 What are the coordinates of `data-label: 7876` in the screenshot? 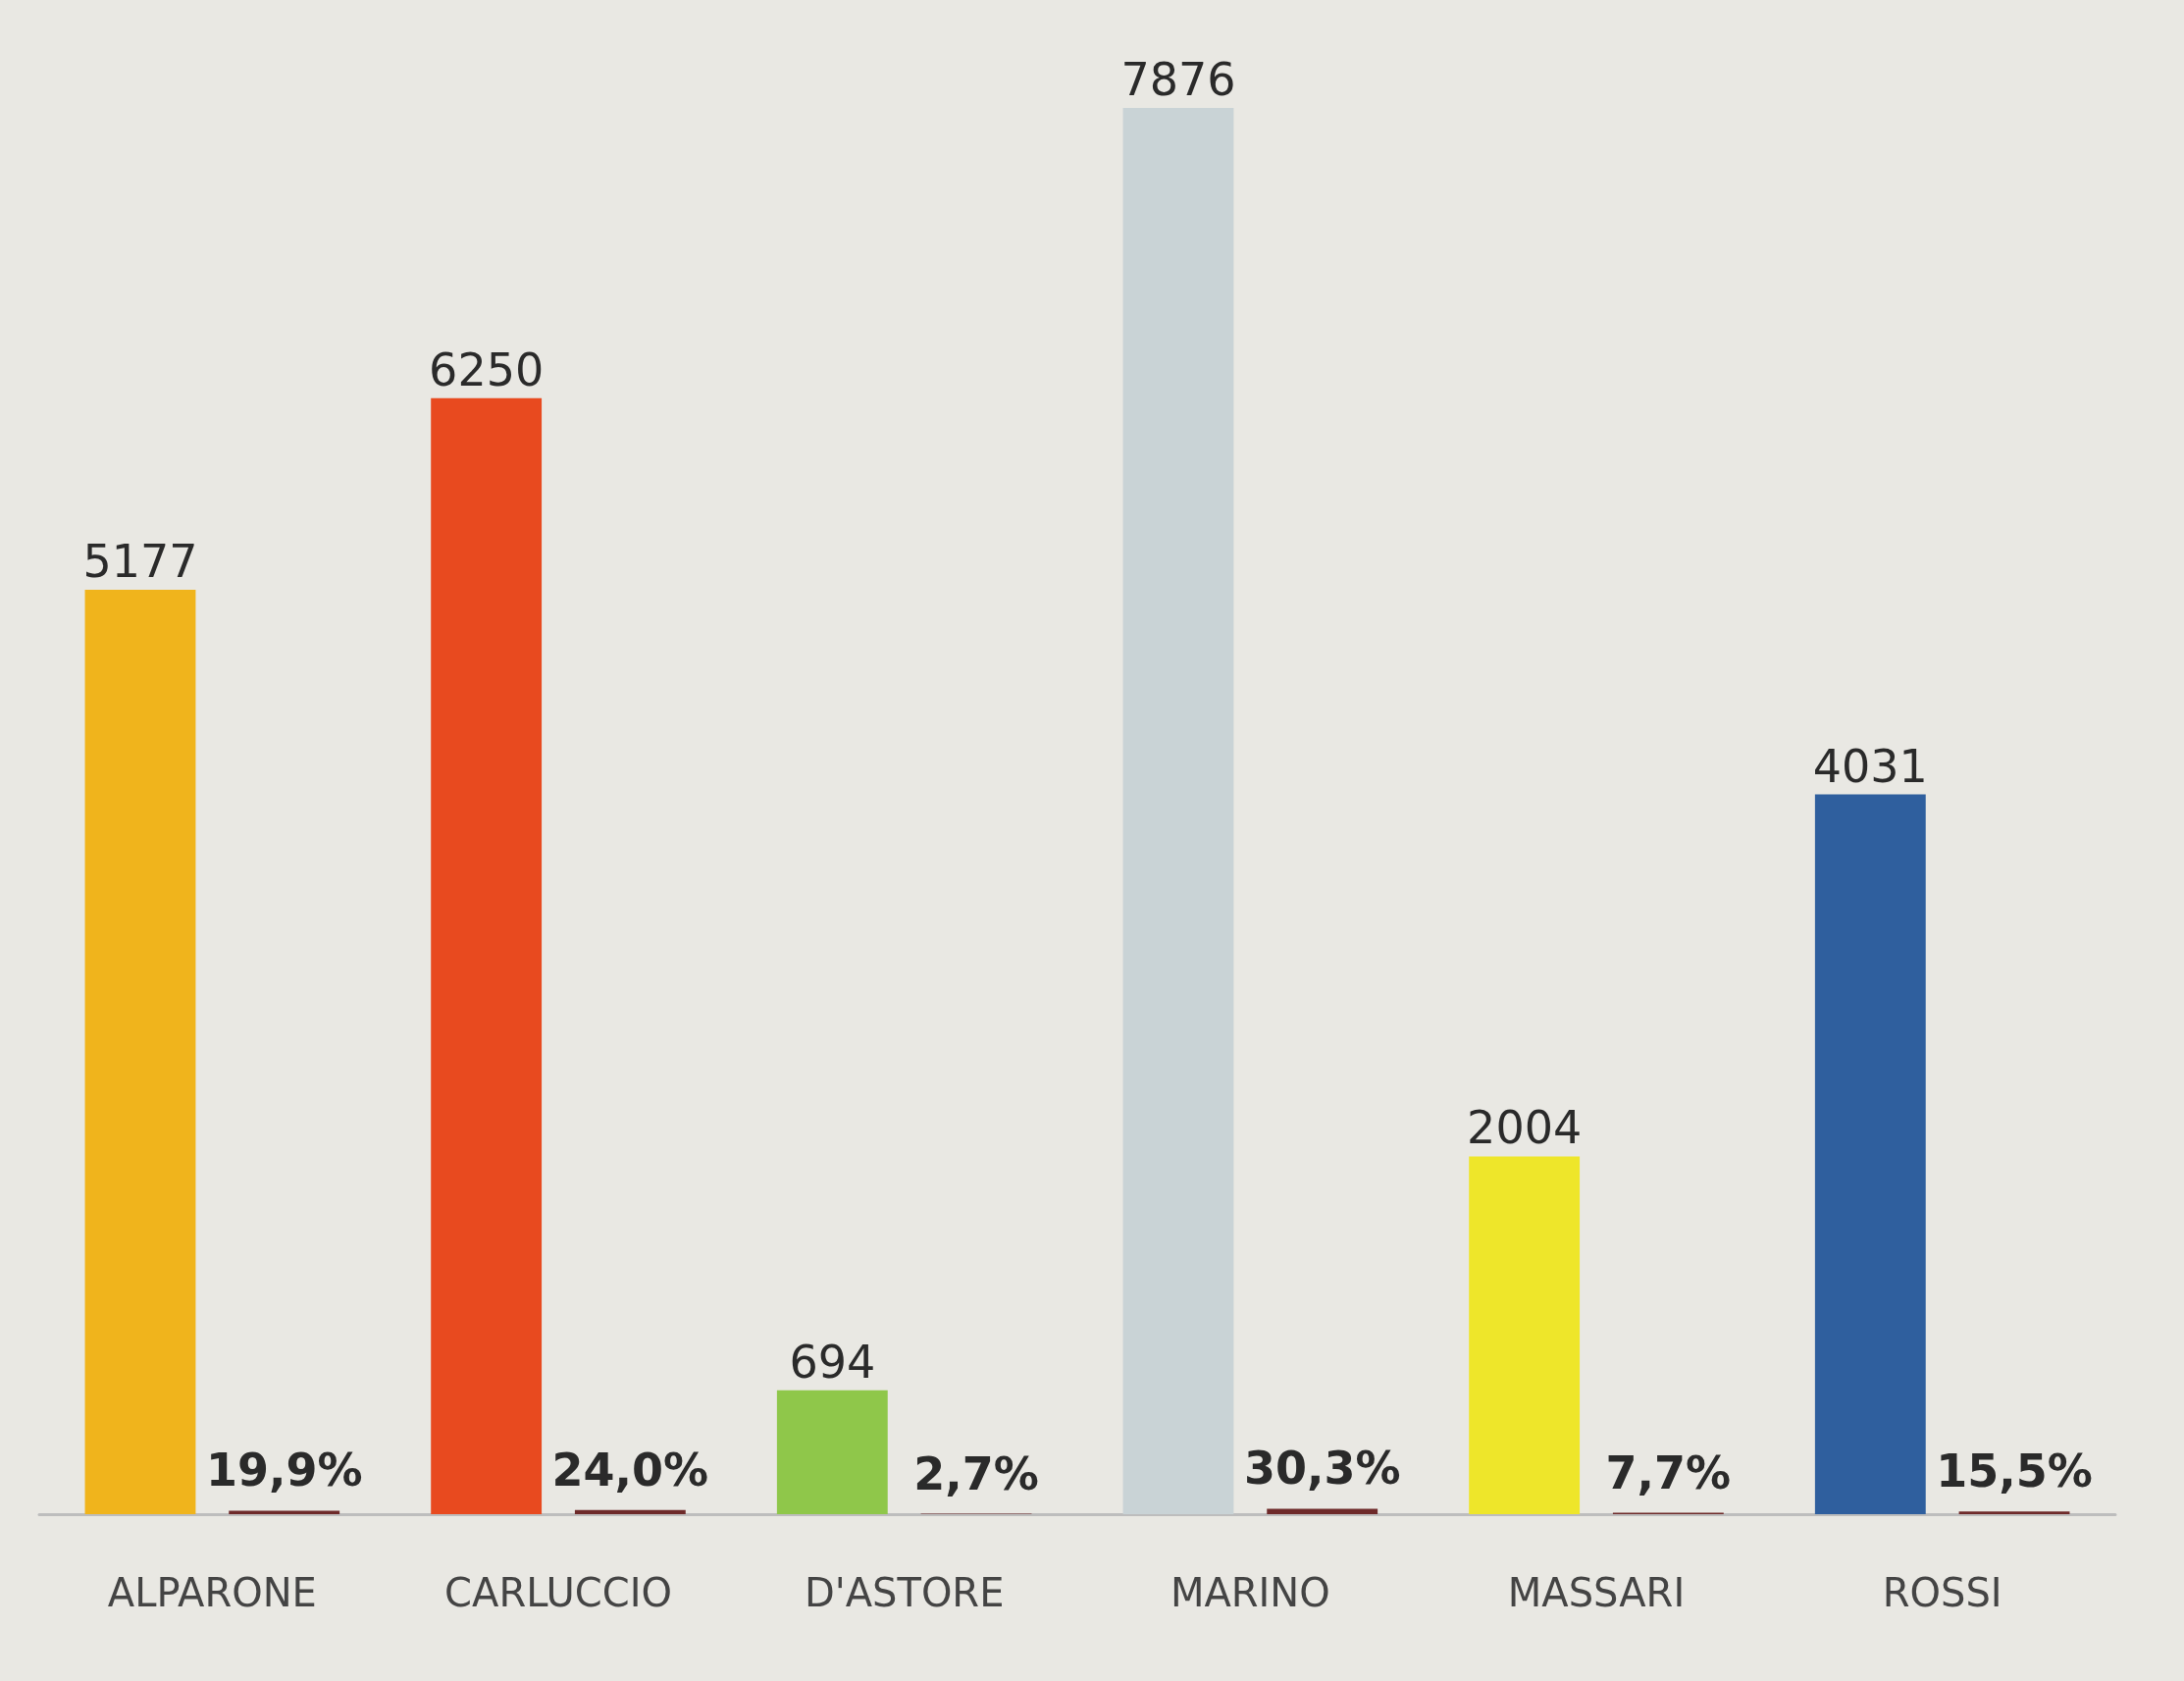 It's located at (1178, 79).